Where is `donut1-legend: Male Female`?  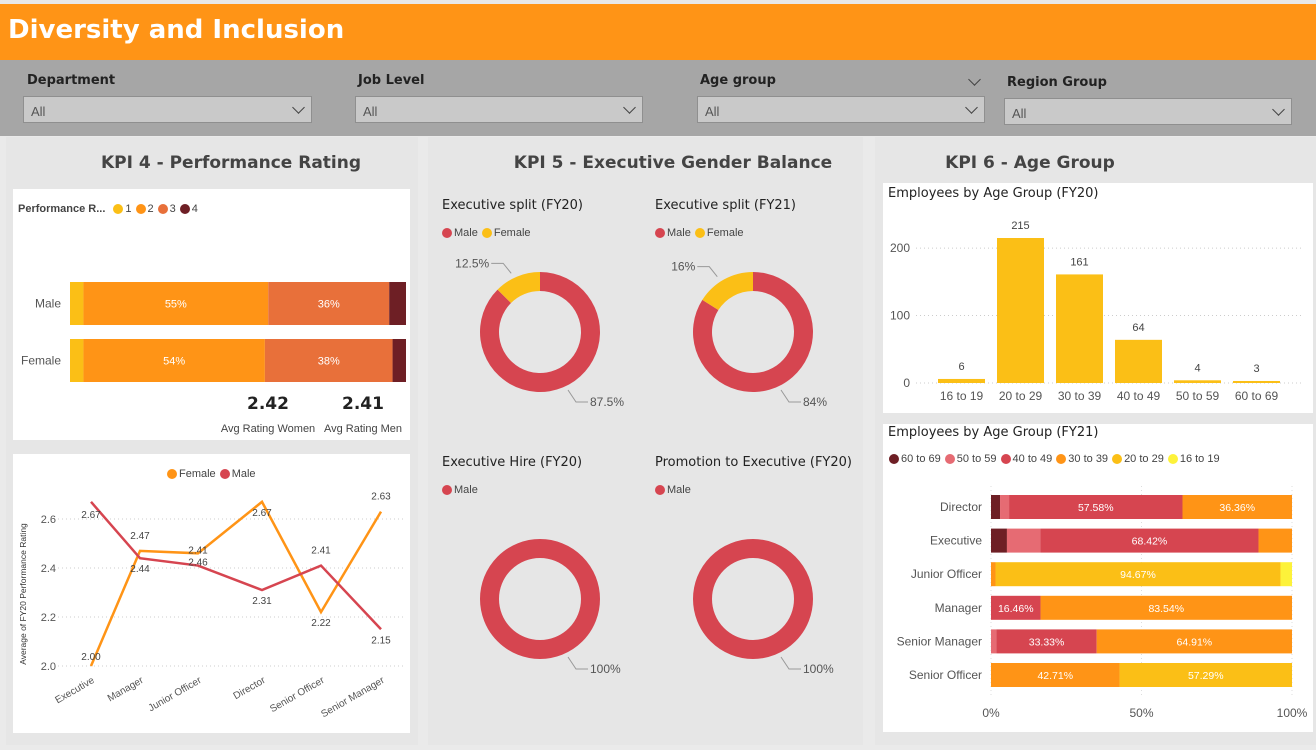
donut1-legend: Male Female is located at coordinates (484, 233).